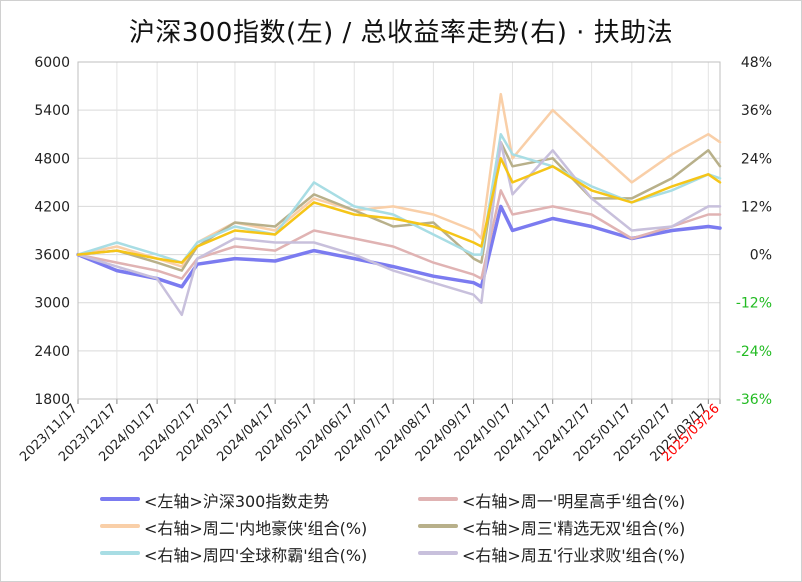 This screenshot has width=802, height=582. I want to click on left-tick-label: 1800, so click(52, 400).